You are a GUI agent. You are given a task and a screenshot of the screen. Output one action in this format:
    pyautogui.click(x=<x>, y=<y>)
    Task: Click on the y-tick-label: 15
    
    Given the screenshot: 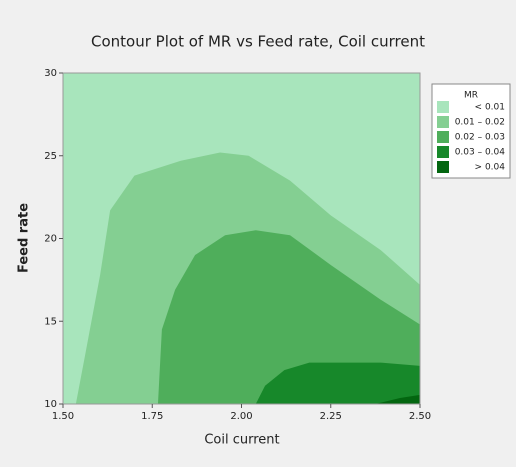 What is the action you would take?
    pyautogui.click(x=50, y=321)
    